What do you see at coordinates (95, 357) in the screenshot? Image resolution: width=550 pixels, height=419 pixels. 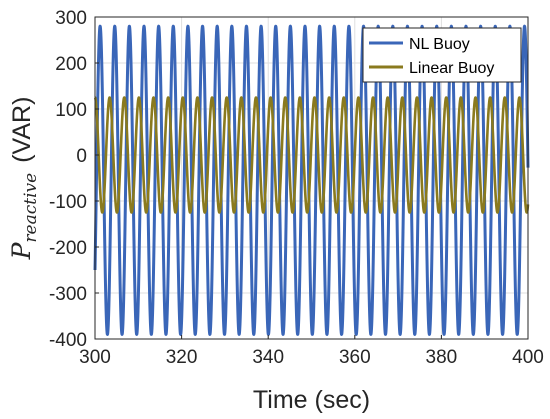 I see `x-tick-label: 300` at bounding box center [95, 357].